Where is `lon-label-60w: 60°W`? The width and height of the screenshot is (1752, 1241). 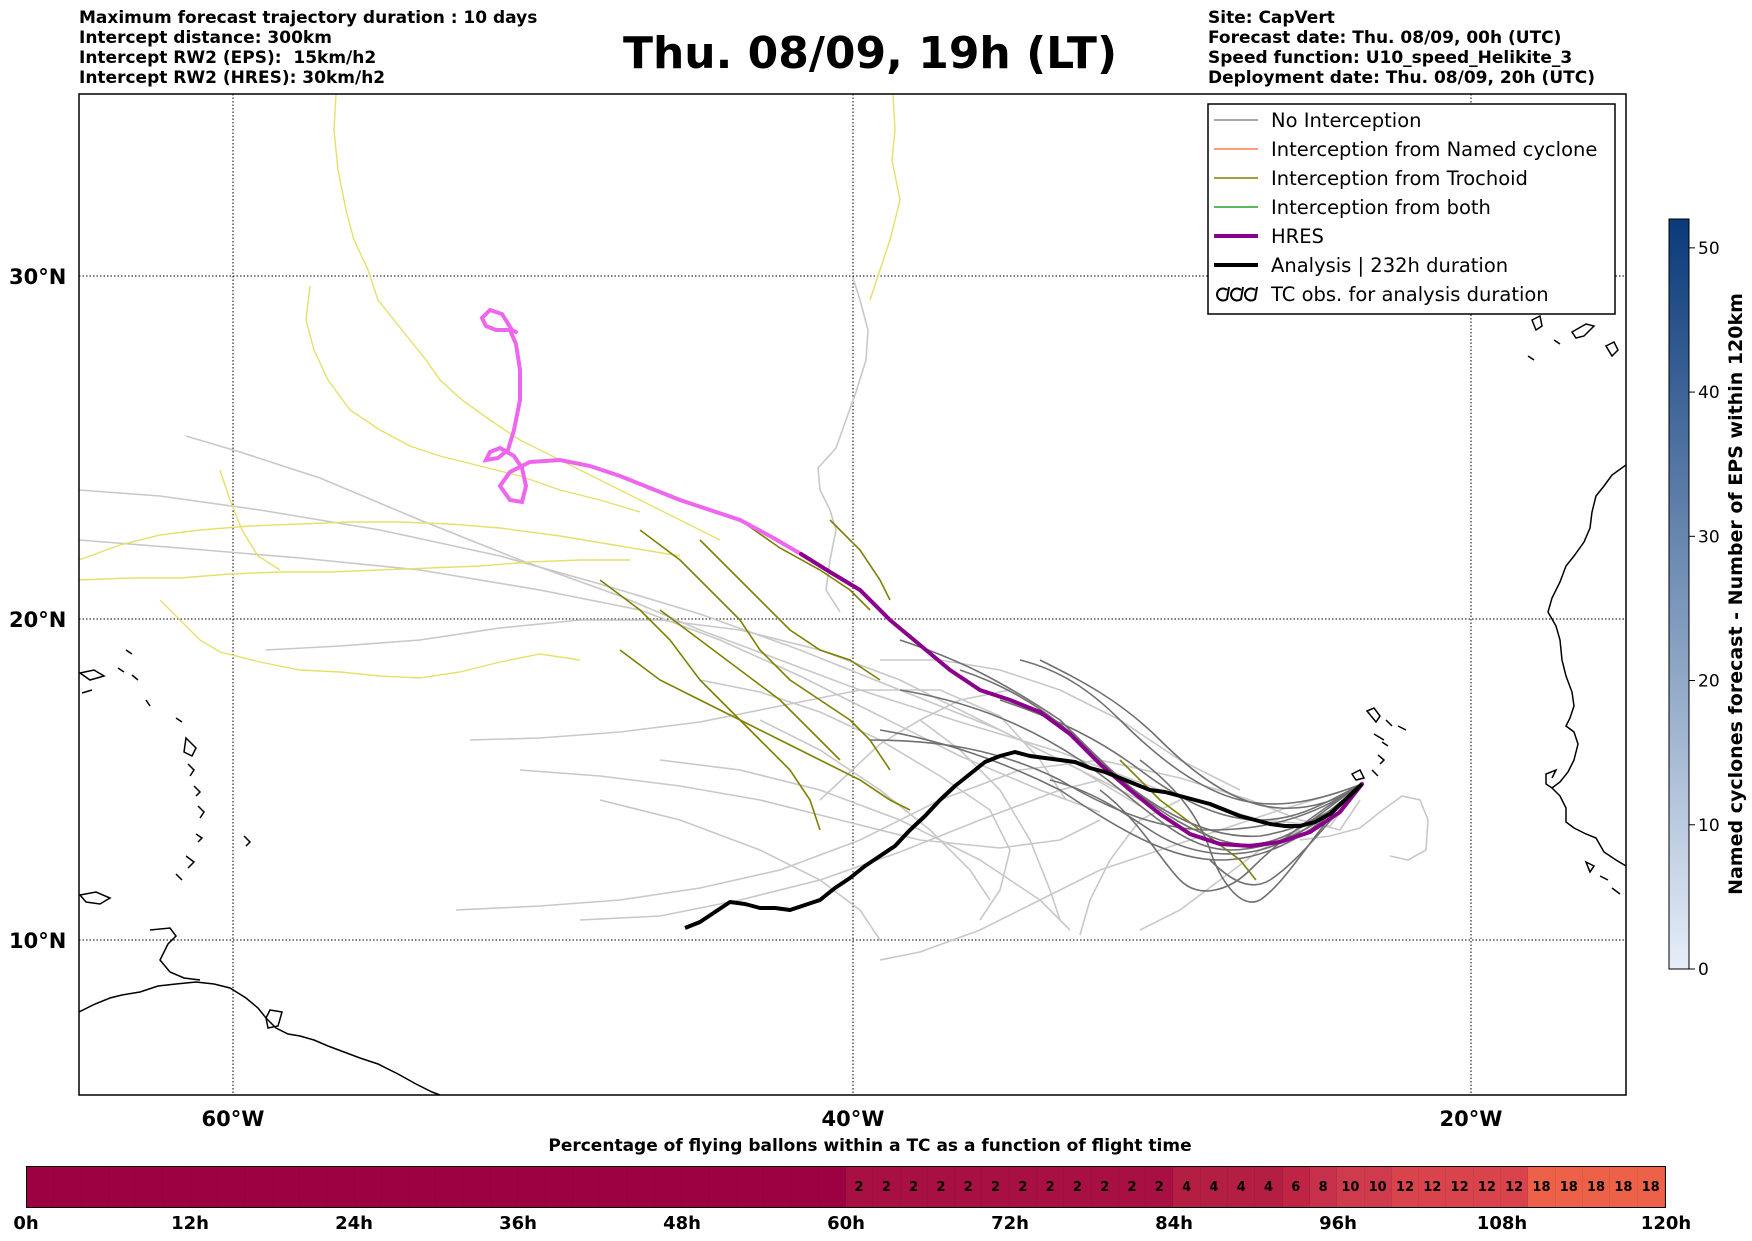
lon-label-60w: 60°W is located at coordinates (233, 1118).